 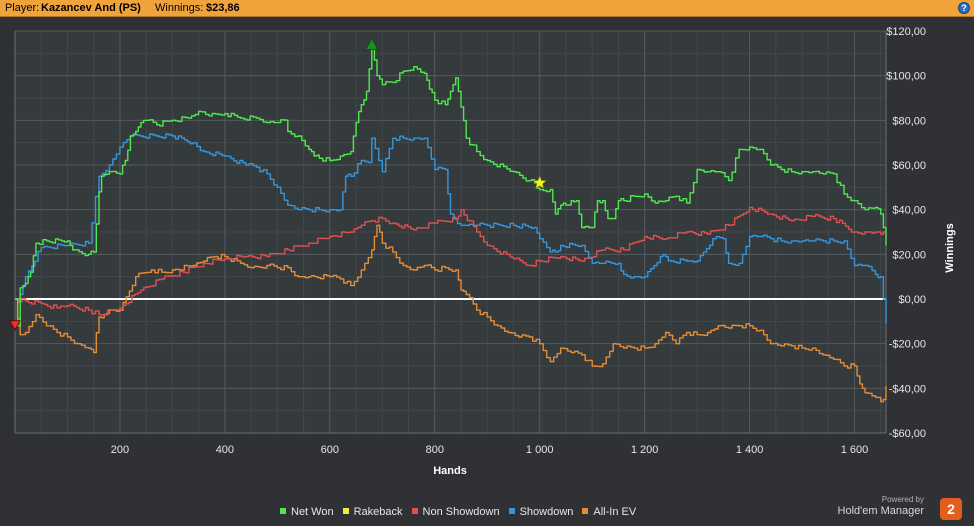 I want to click on min-marker-icon, so click(x=15, y=325).